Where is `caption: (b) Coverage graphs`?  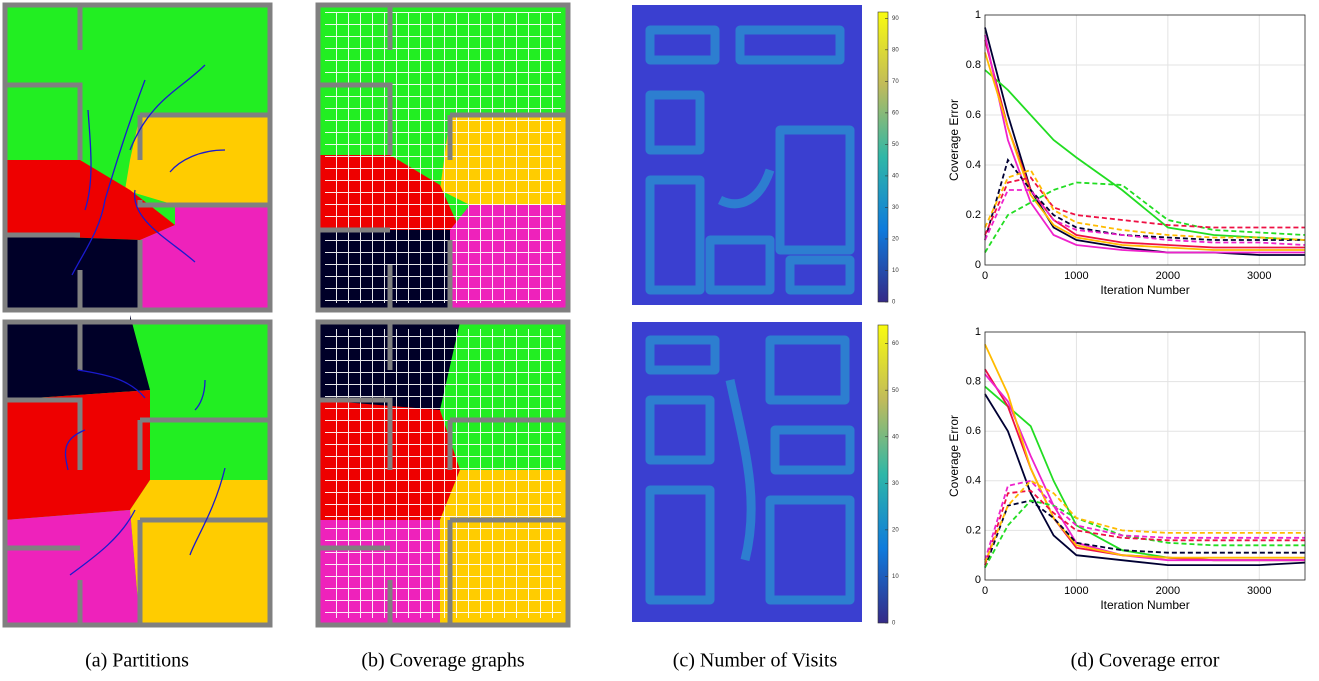 caption: (b) Coverage graphs is located at coordinates (442, 661).